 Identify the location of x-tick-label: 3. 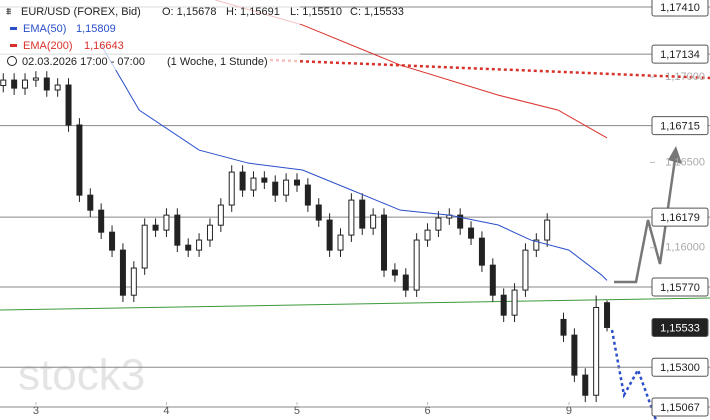
(36, 411).